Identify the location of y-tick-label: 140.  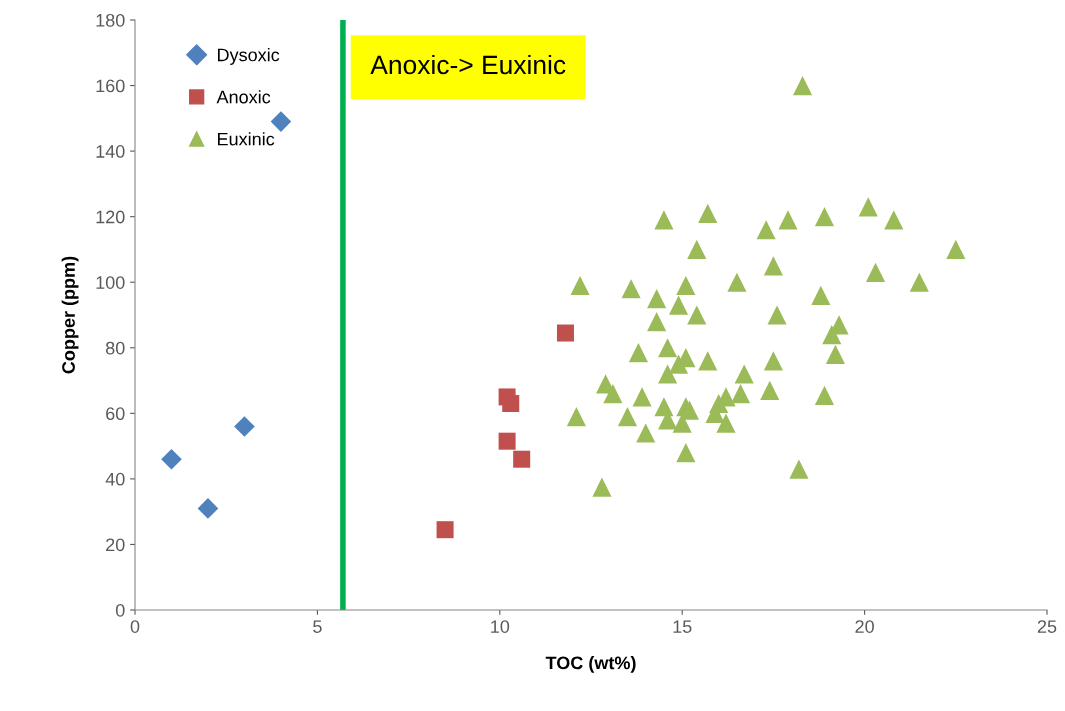
(110, 151).